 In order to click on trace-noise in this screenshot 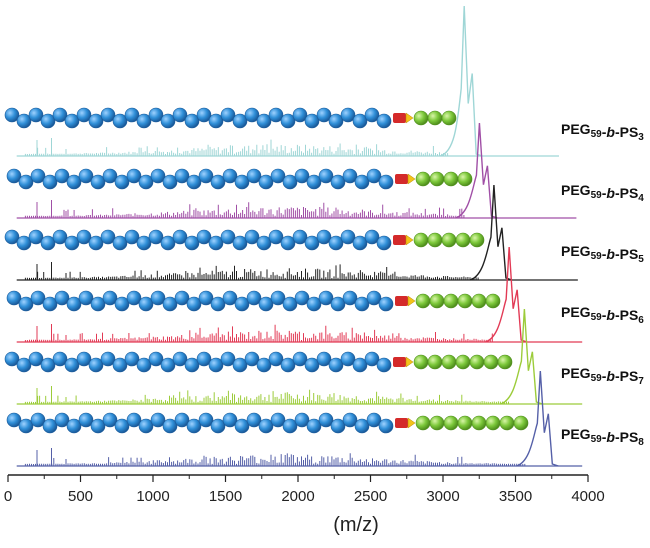, I will do `click(275, 457)`.